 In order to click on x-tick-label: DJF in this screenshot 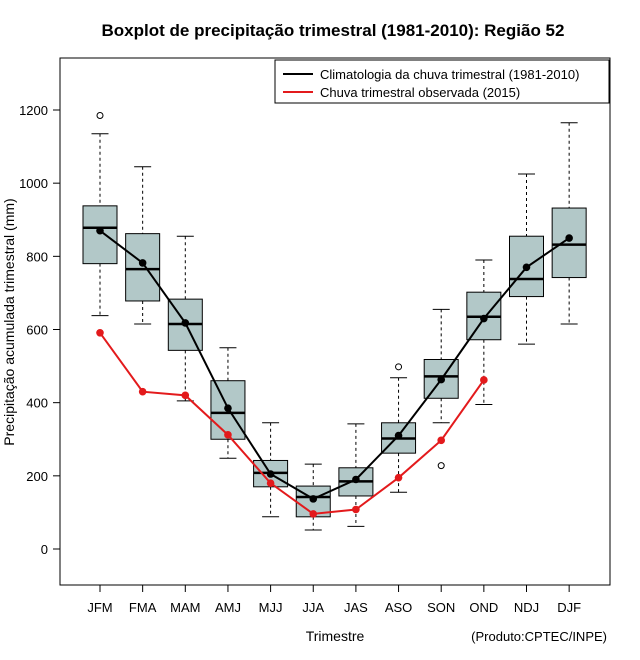, I will do `click(569, 607)`.